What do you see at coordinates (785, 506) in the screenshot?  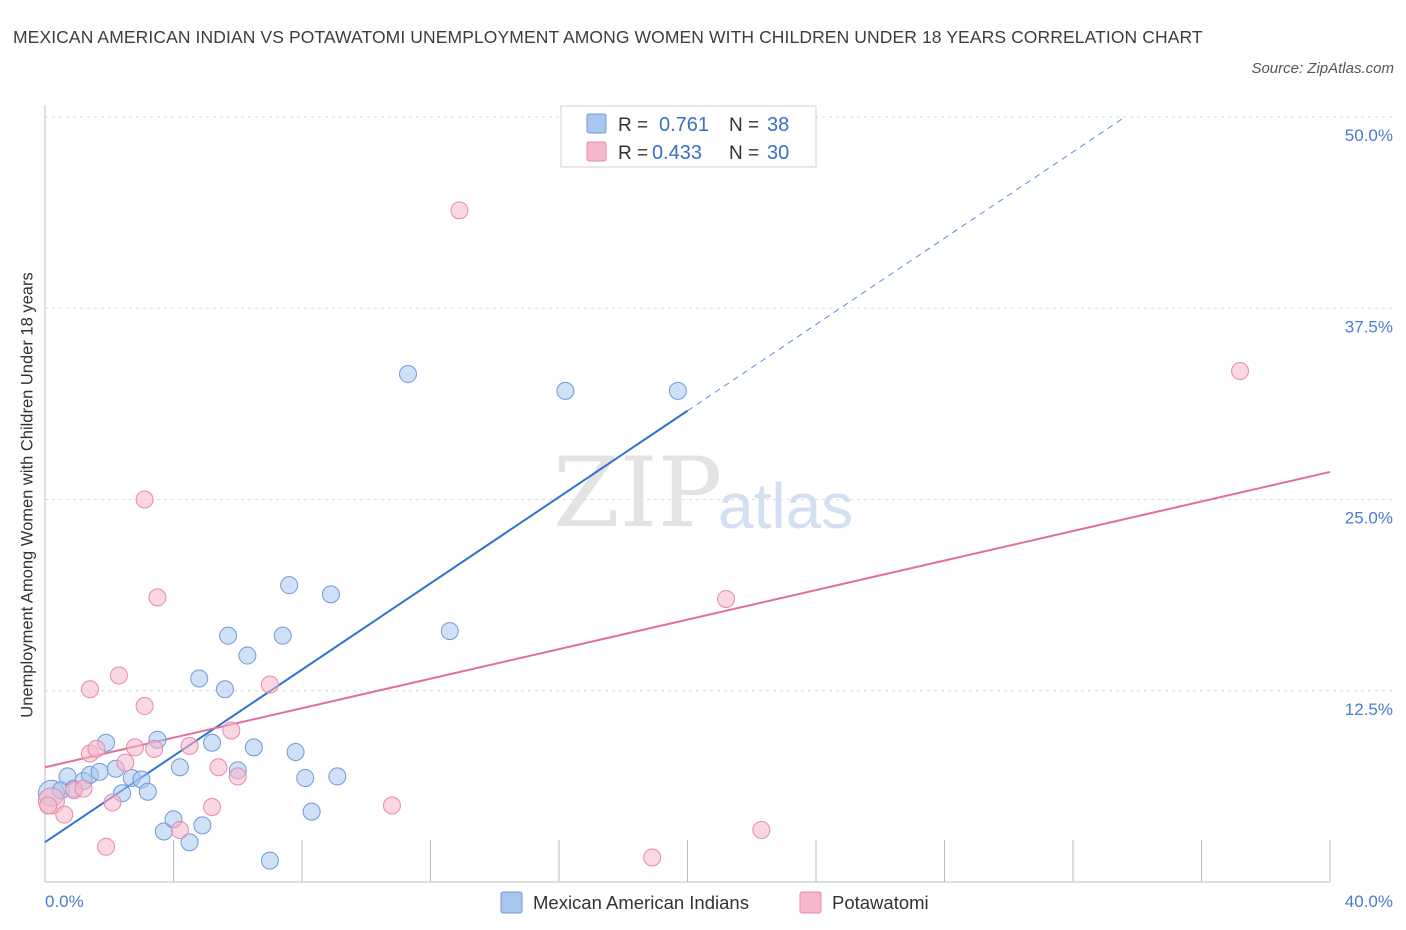 I see `watermark-atlas: atlas` at bounding box center [785, 506].